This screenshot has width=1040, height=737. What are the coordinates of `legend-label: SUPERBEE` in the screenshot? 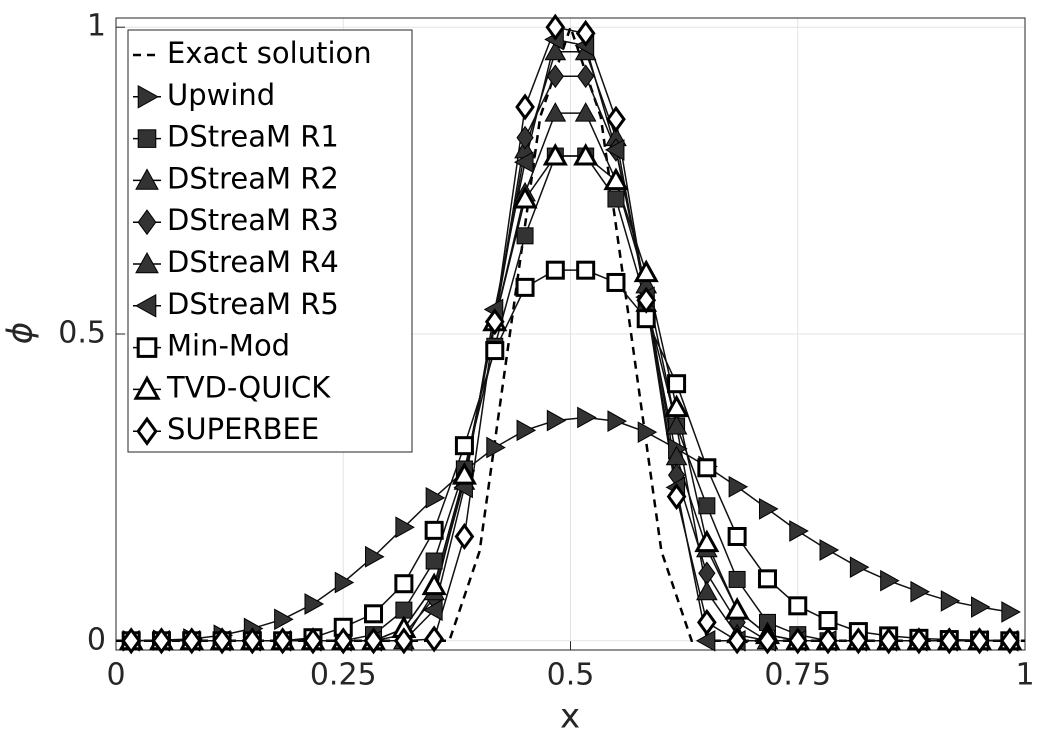 It's located at (243, 429).